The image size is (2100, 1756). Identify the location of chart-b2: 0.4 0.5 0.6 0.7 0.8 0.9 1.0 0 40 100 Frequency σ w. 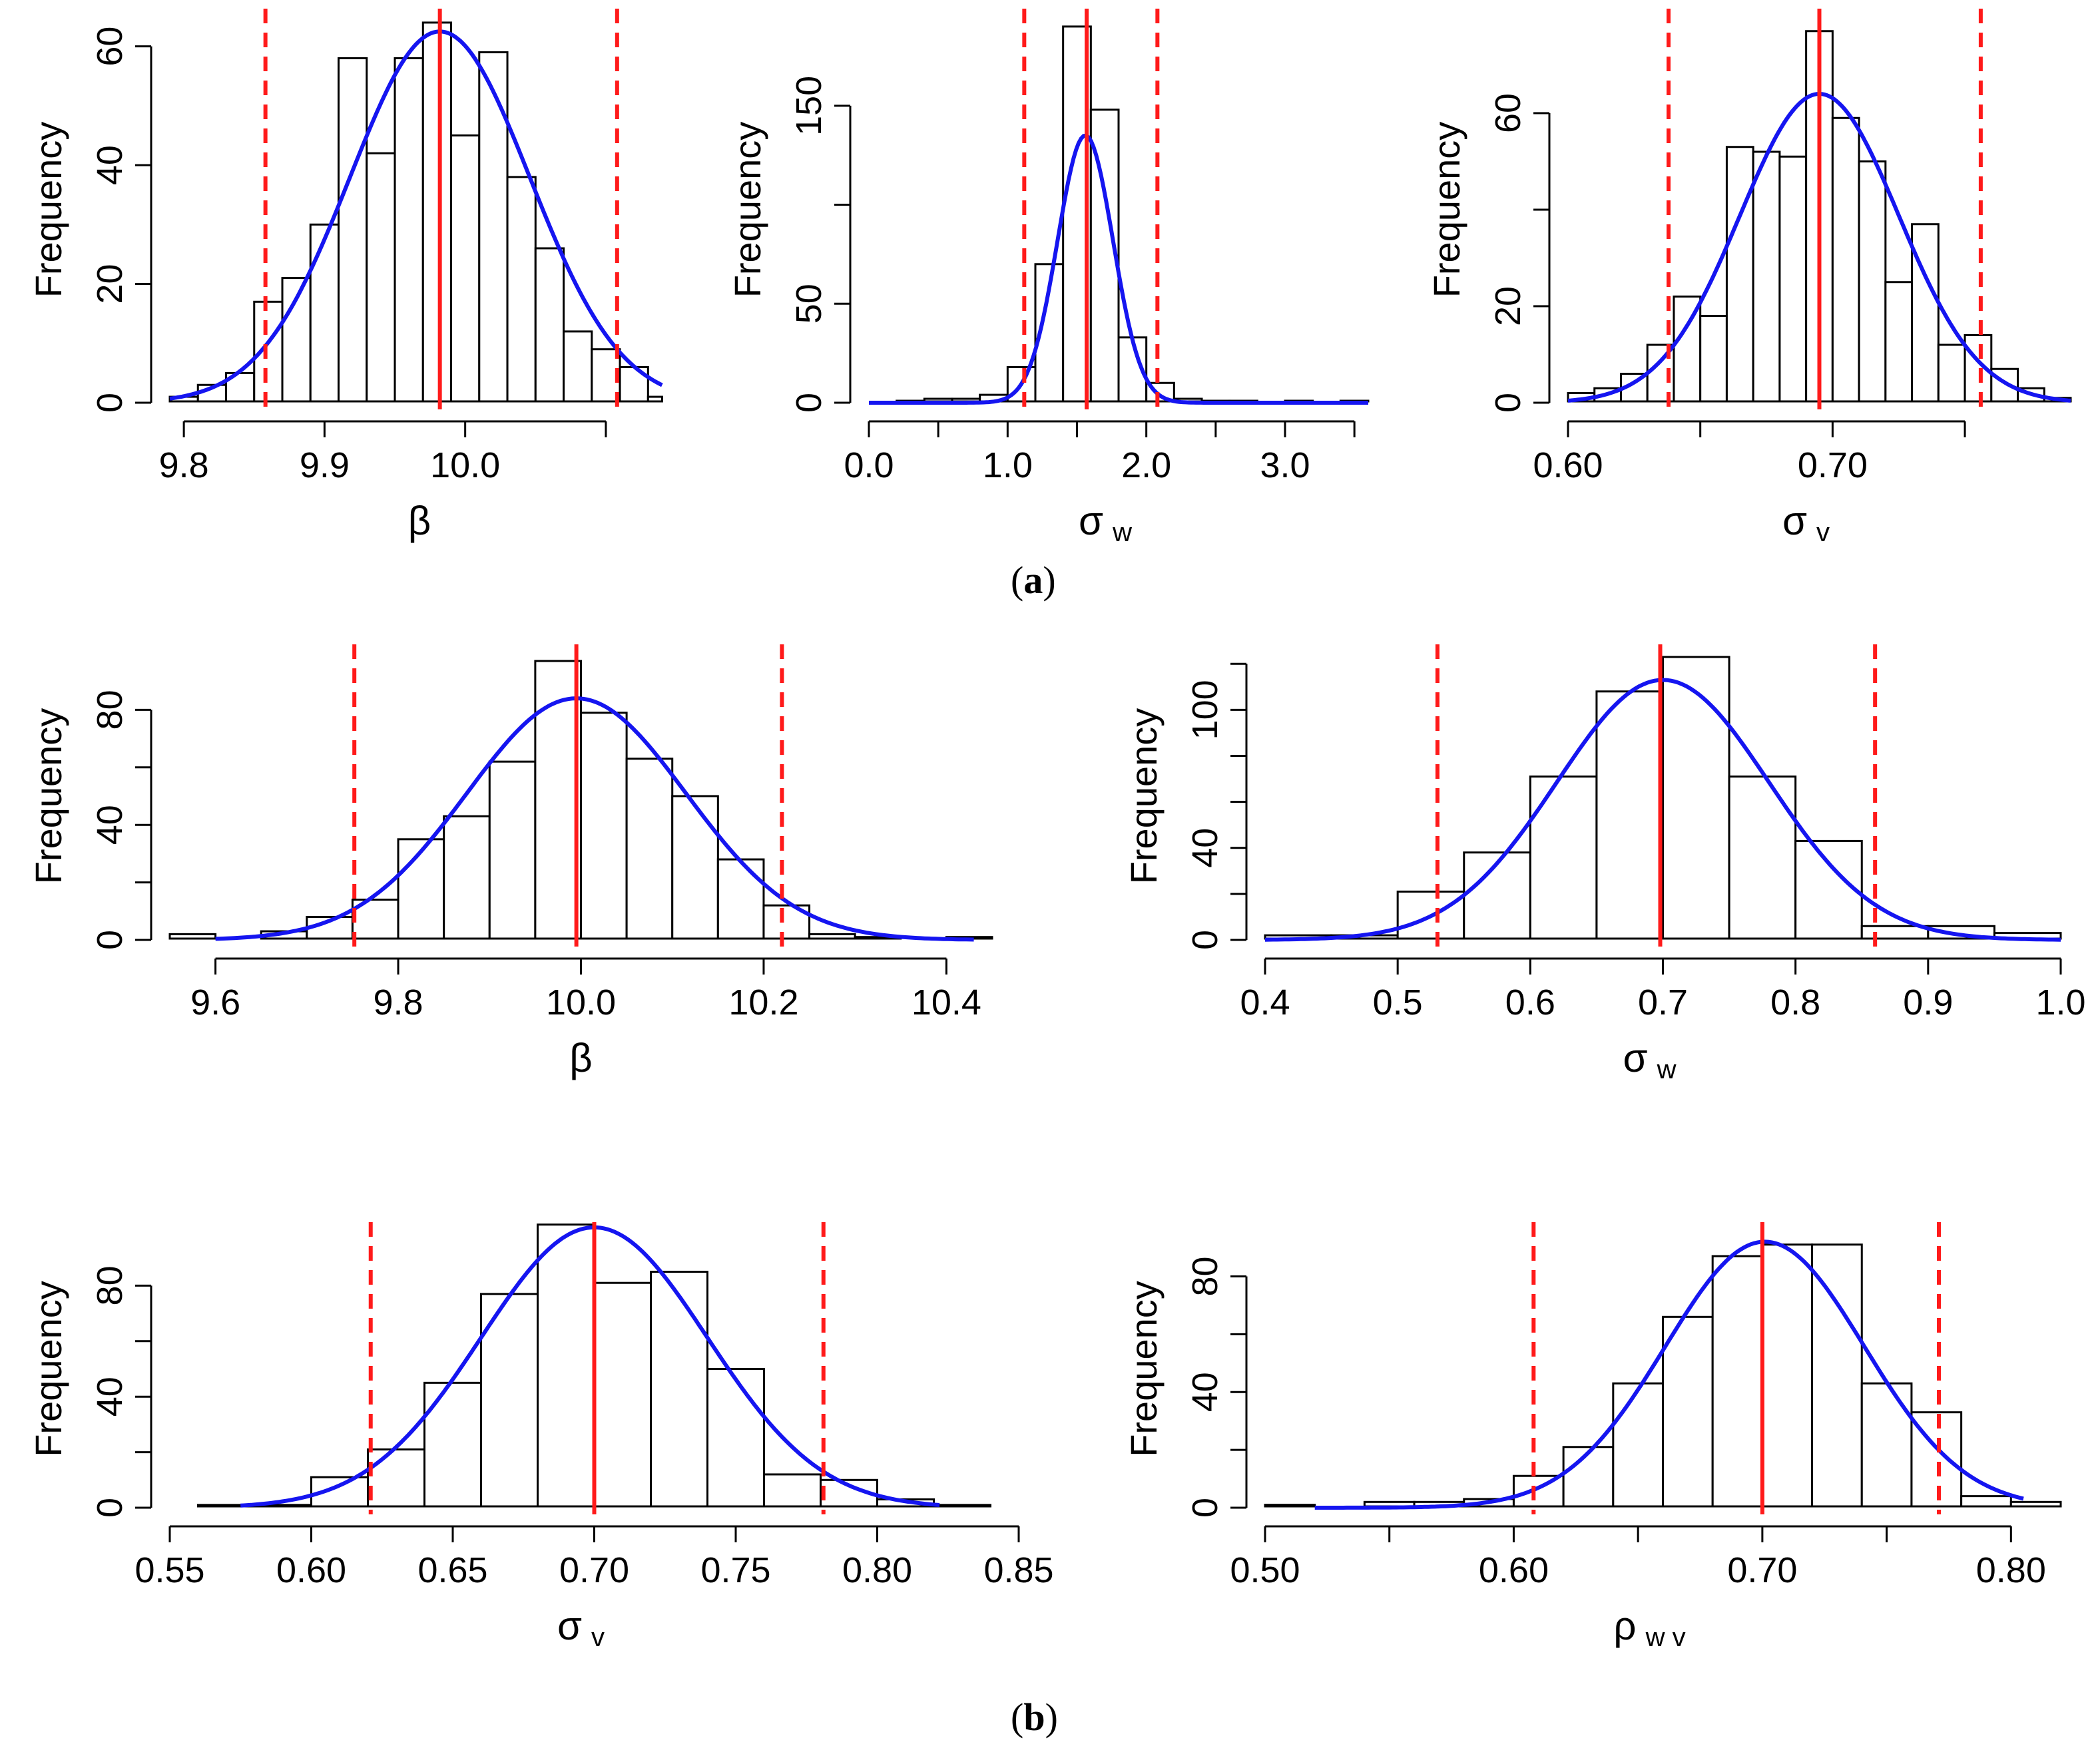
(1604, 864).